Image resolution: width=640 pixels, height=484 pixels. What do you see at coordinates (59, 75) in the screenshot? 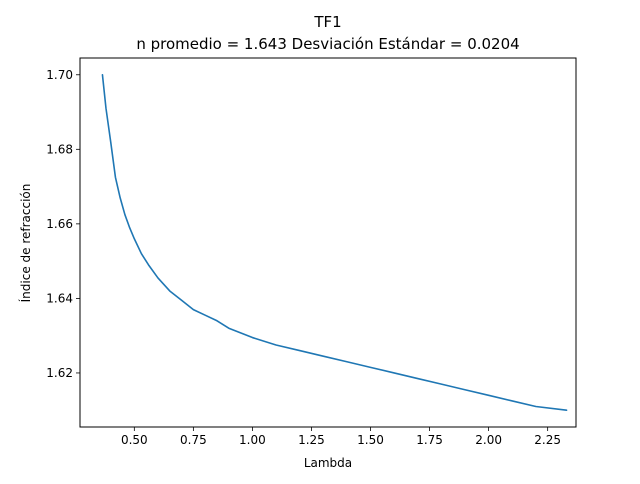
I see `y-tick-label: 1.70` at bounding box center [59, 75].